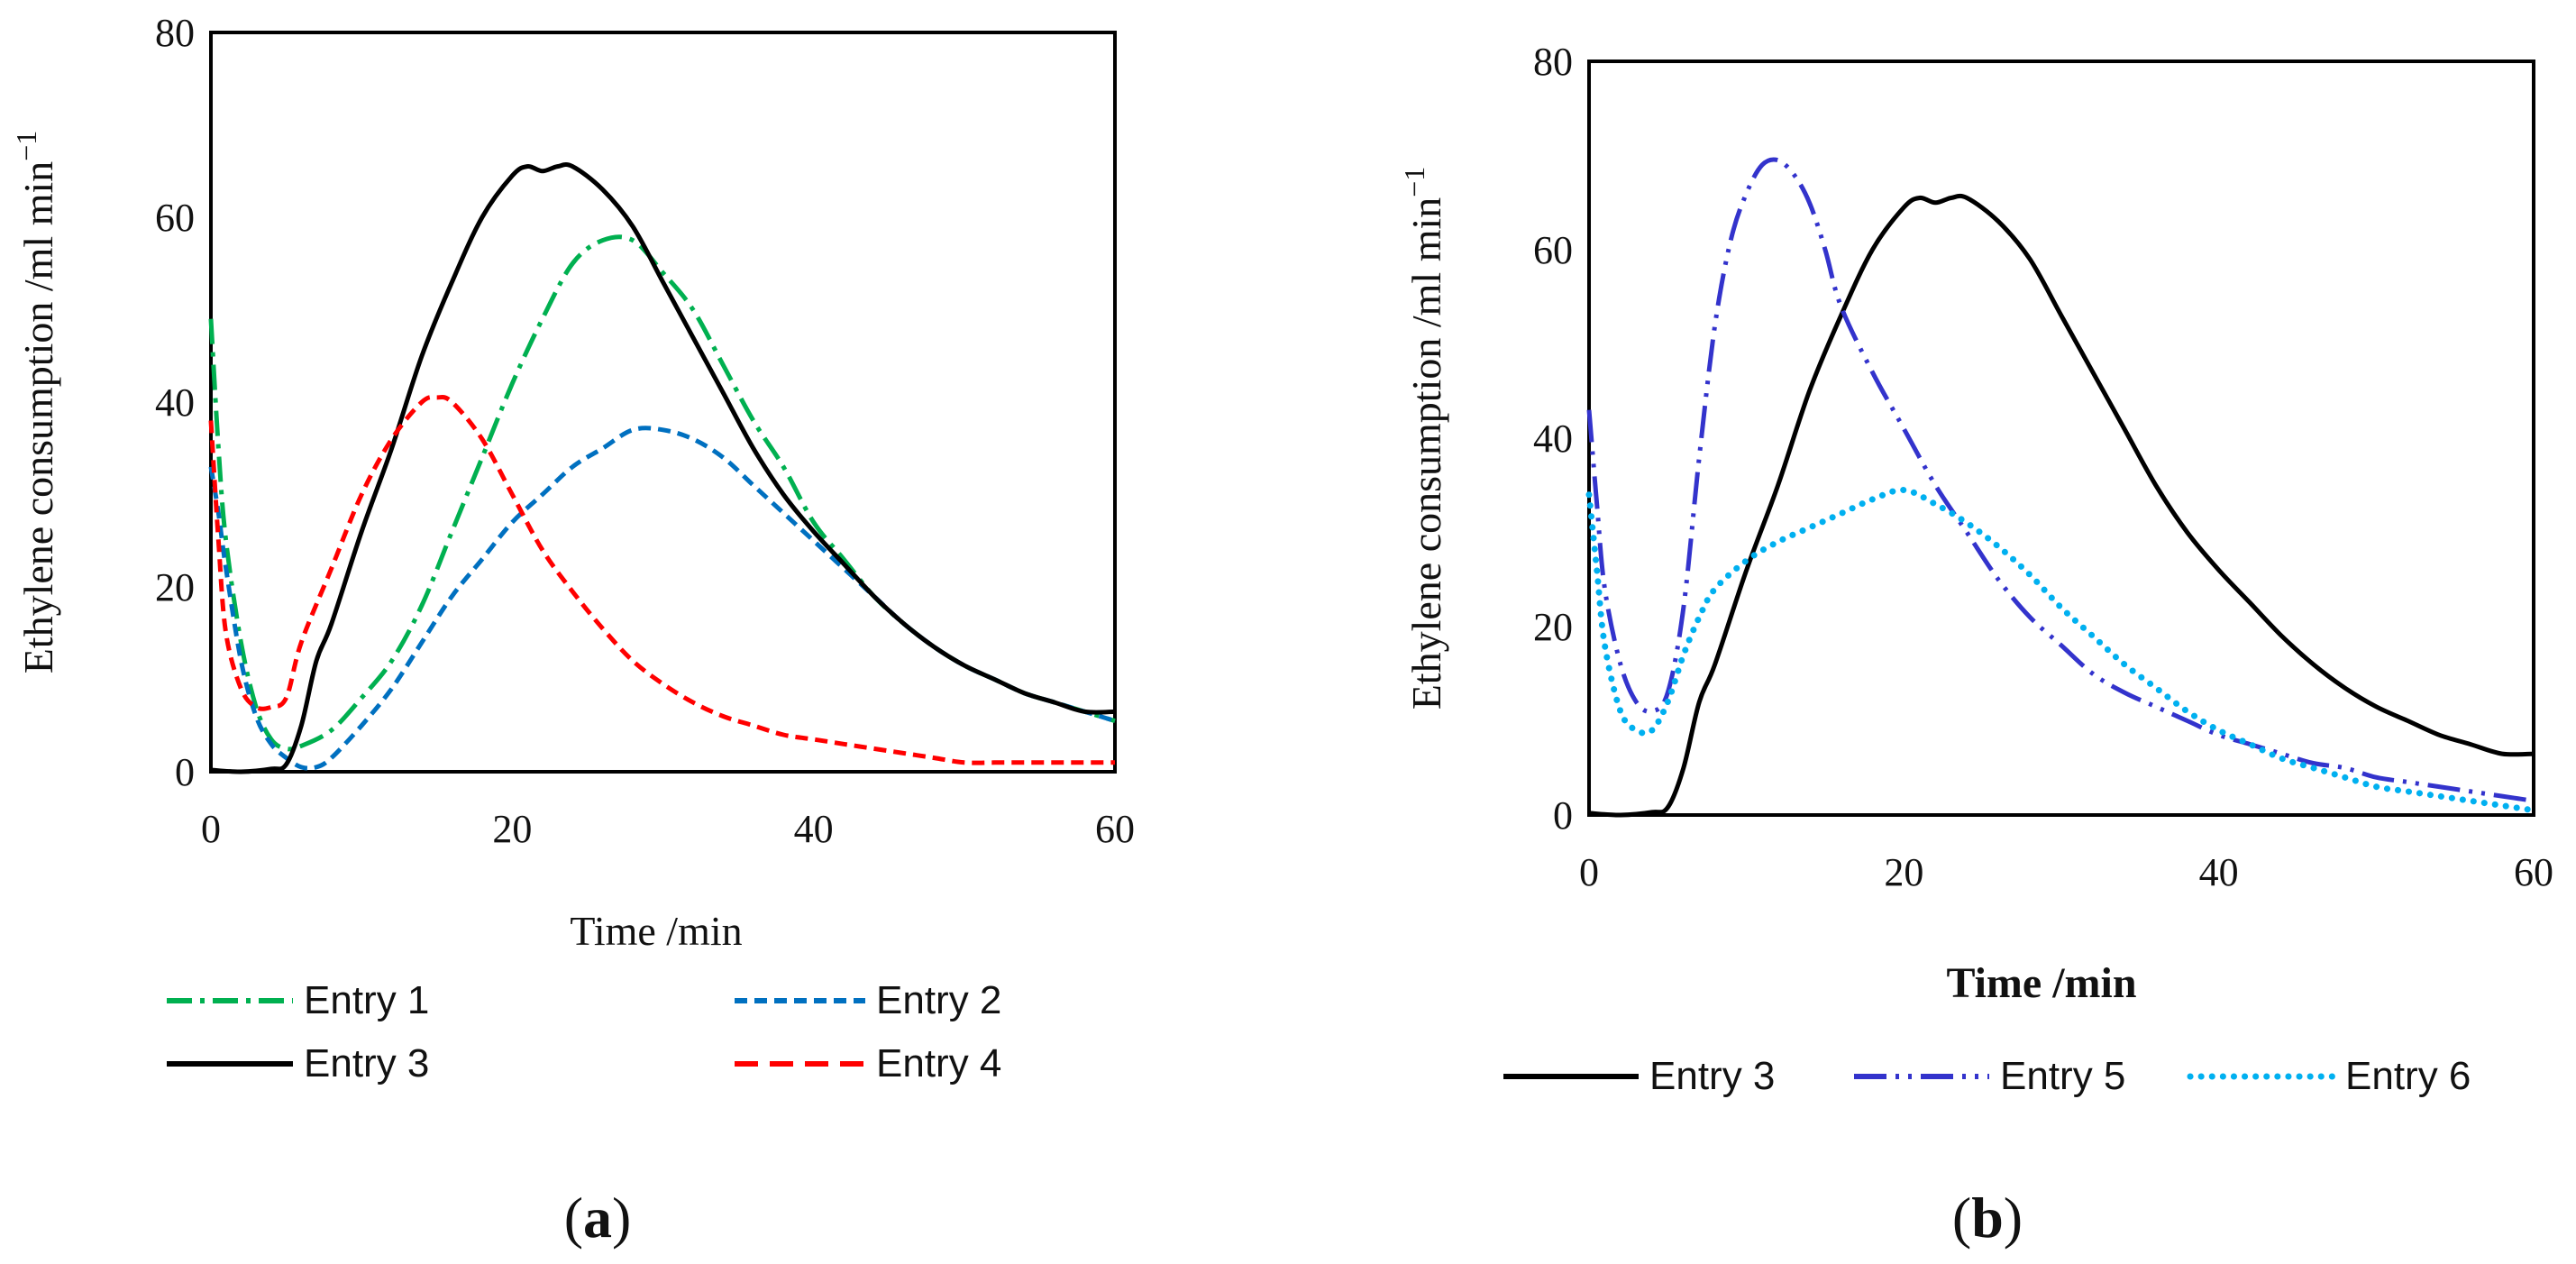  I want to click on x-tick-label-a: 60, so click(1115, 829).